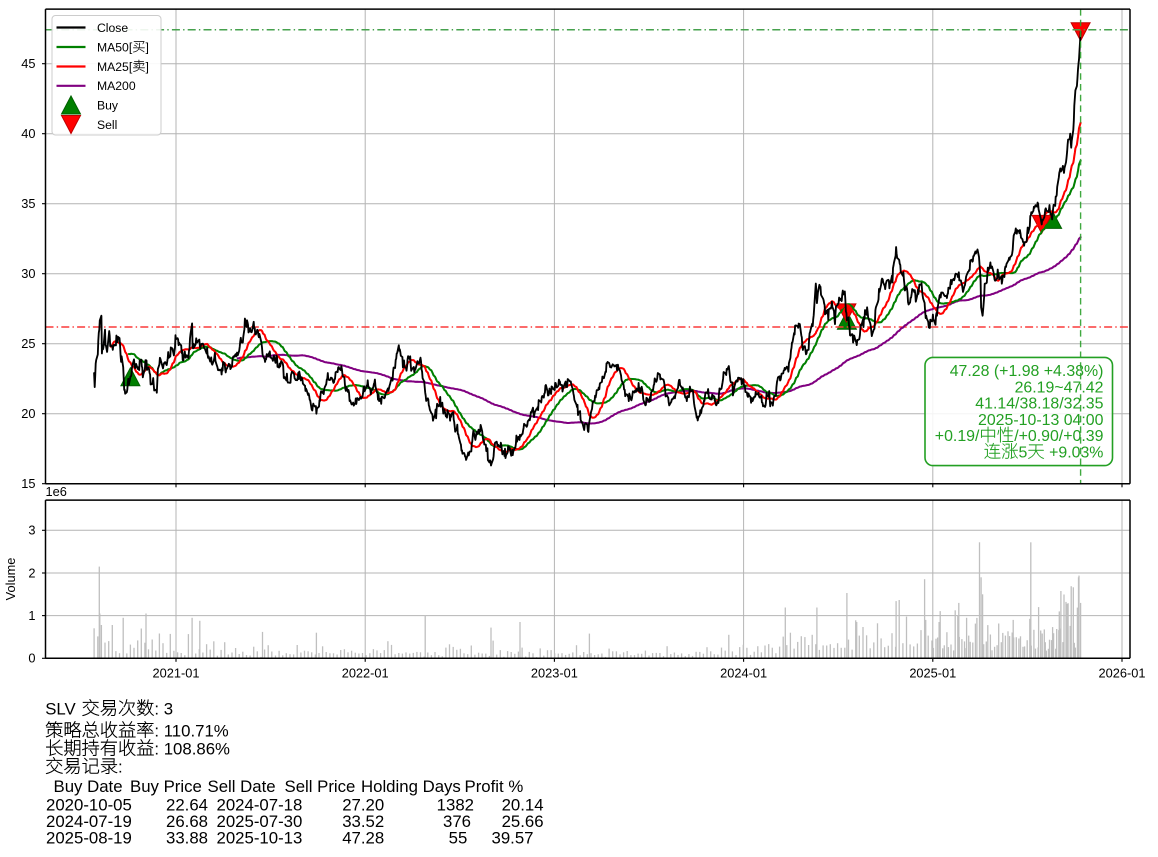 The height and width of the screenshot is (857, 1158). What do you see at coordinates (1023, 453) in the screenshot?
I see `svg-text: 5` at bounding box center [1023, 453].